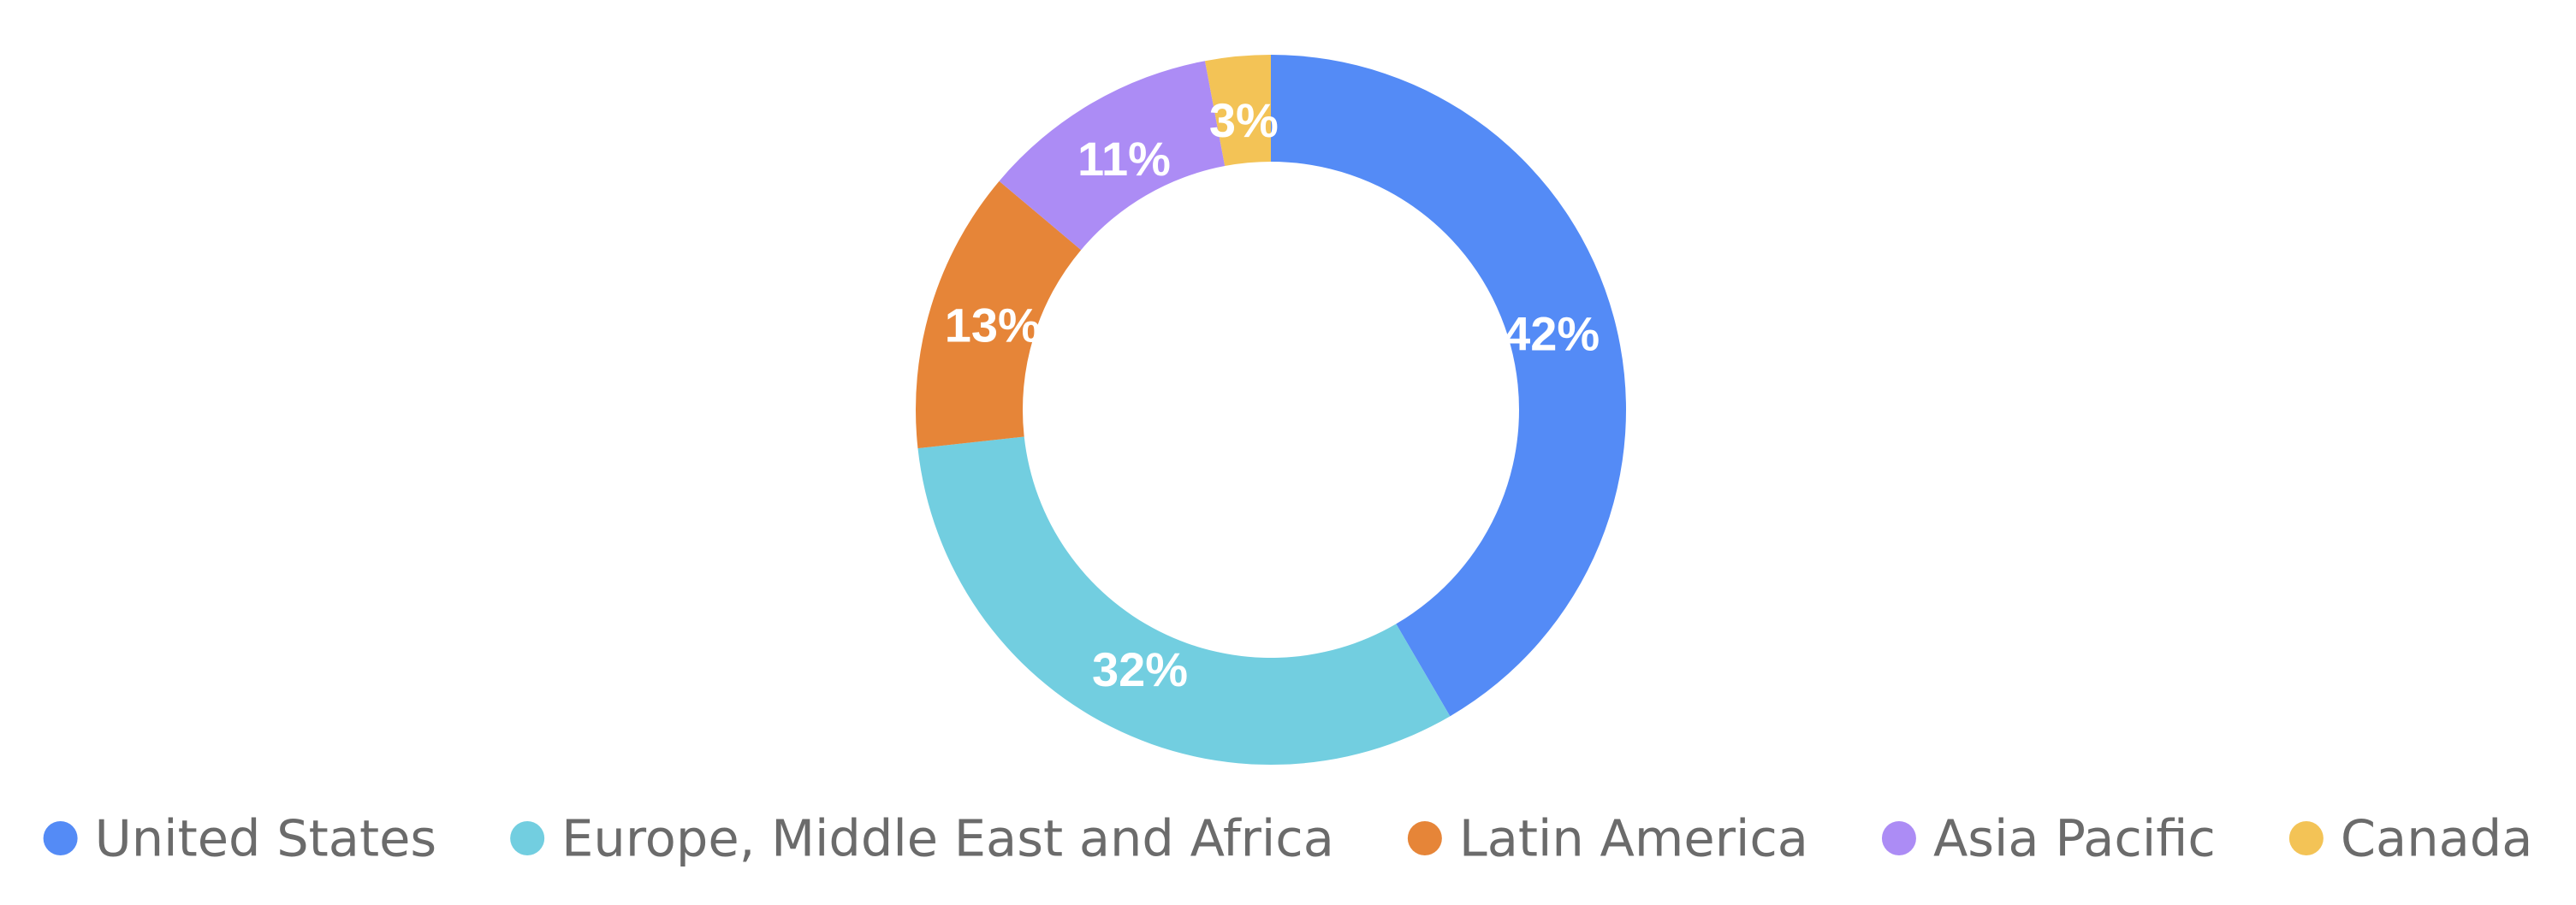  I want to click on legend-label: Asia Pacific, so click(2074, 838).